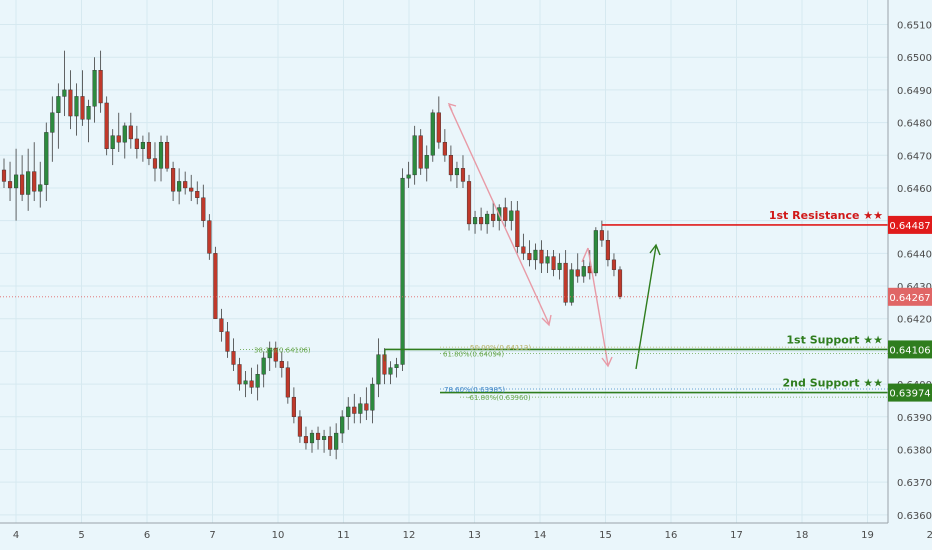 This screenshot has width=932, height=550. I want to click on projection-arrow-head, so click(607, 362).